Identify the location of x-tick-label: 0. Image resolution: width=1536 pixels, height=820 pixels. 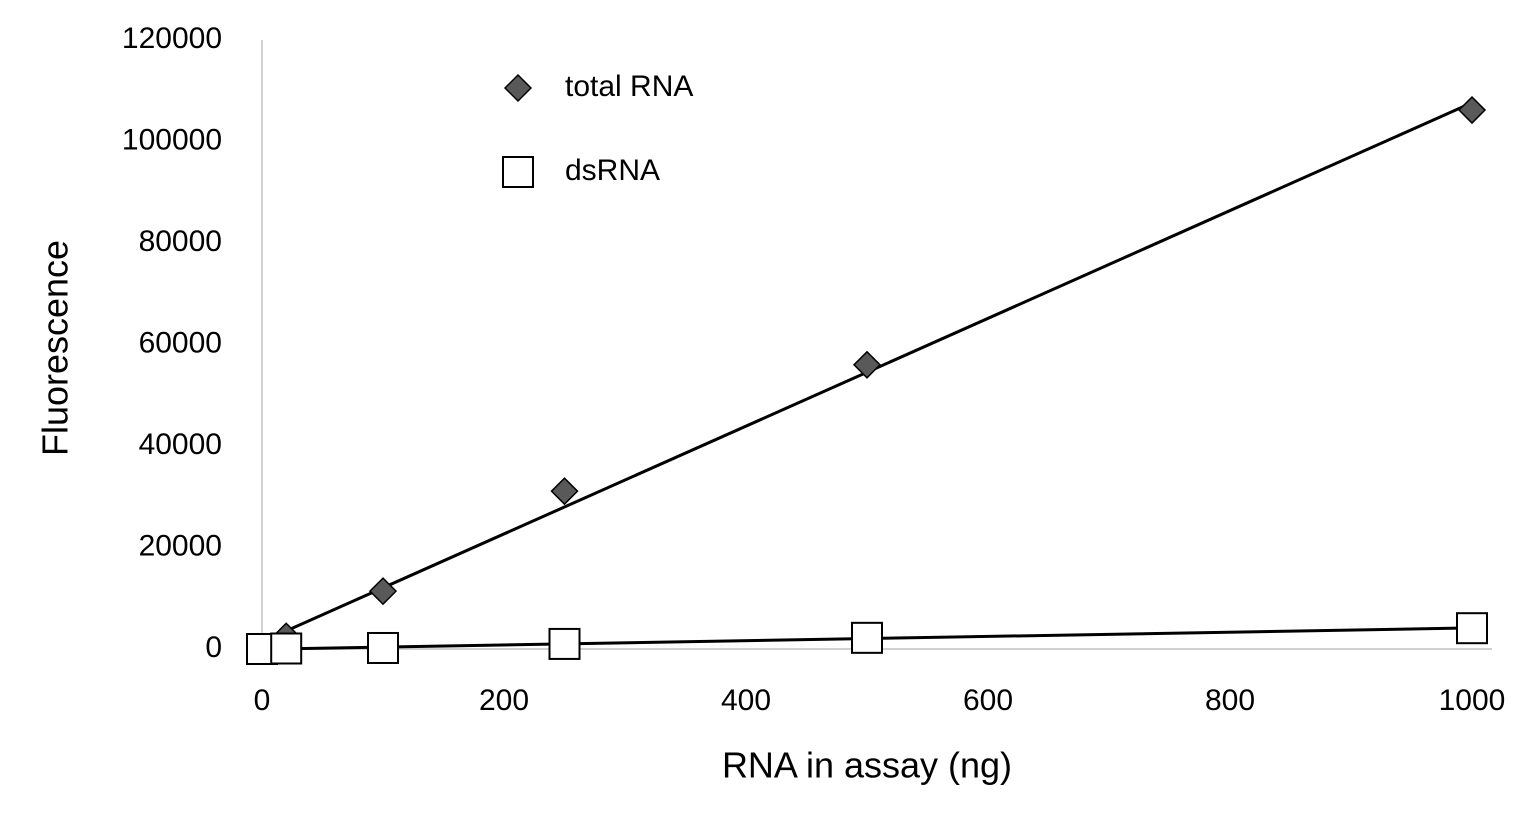
(262, 700).